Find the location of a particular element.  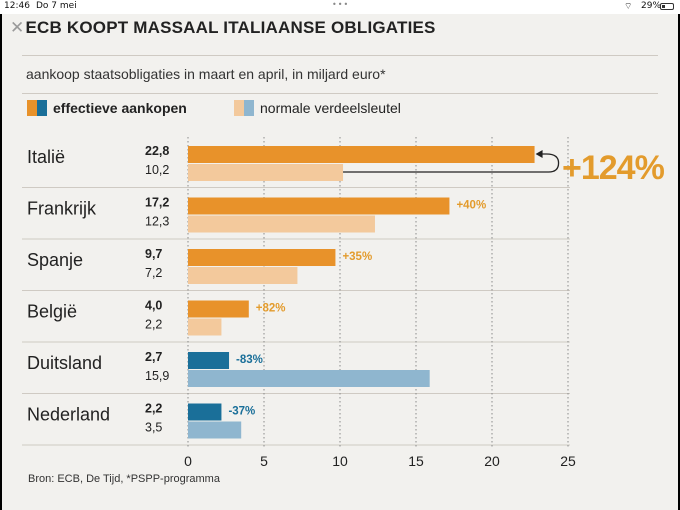

status-time: 12:46 is located at coordinates (17, 6).